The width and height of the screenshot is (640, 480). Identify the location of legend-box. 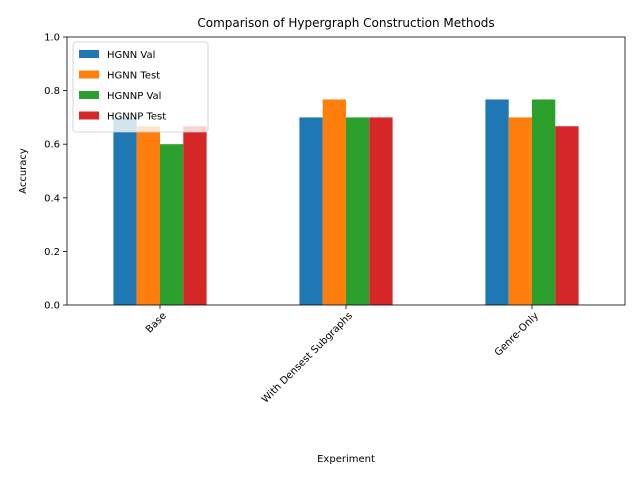
(140, 87).